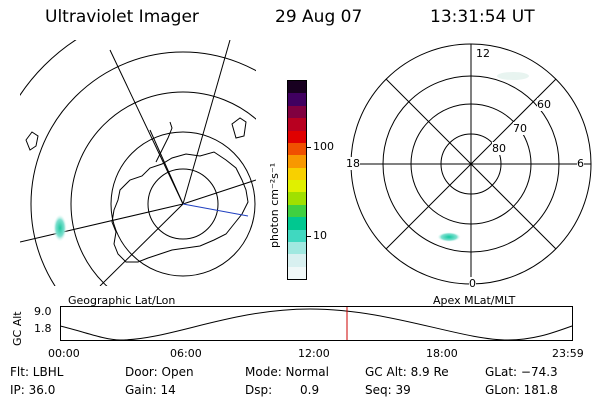 Image resolution: width=600 pixels, height=400 pixels. Describe the element at coordinates (323, 146) in the screenshot. I see `colorbar-tick-100: 100` at that location.